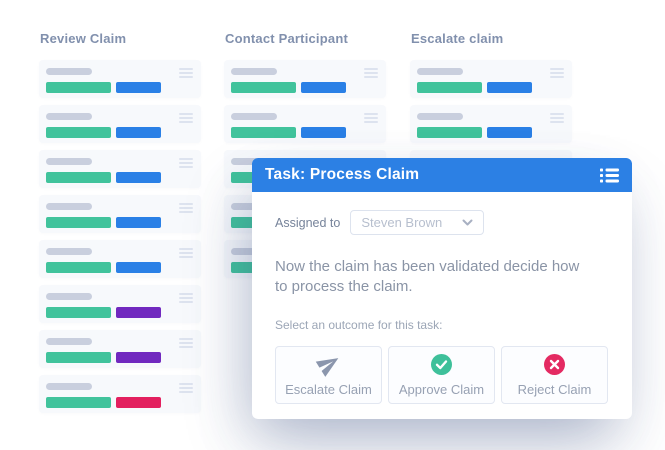 This screenshot has height=450, width=665. What do you see at coordinates (83, 38) in the screenshot?
I see `column-title: Review Claim` at bounding box center [83, 38].